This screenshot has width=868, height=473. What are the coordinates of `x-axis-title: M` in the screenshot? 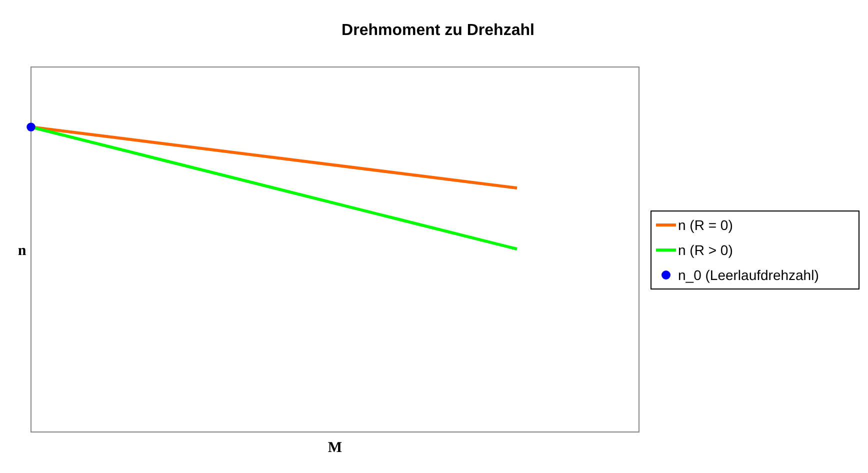 It's located at (335, 448).